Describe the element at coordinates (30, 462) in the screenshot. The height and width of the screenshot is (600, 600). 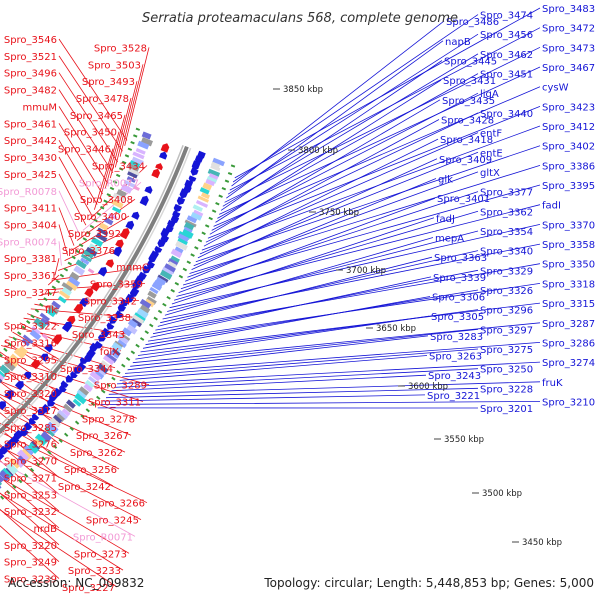
I see `gene-label-left: Spro_3270` at that location.